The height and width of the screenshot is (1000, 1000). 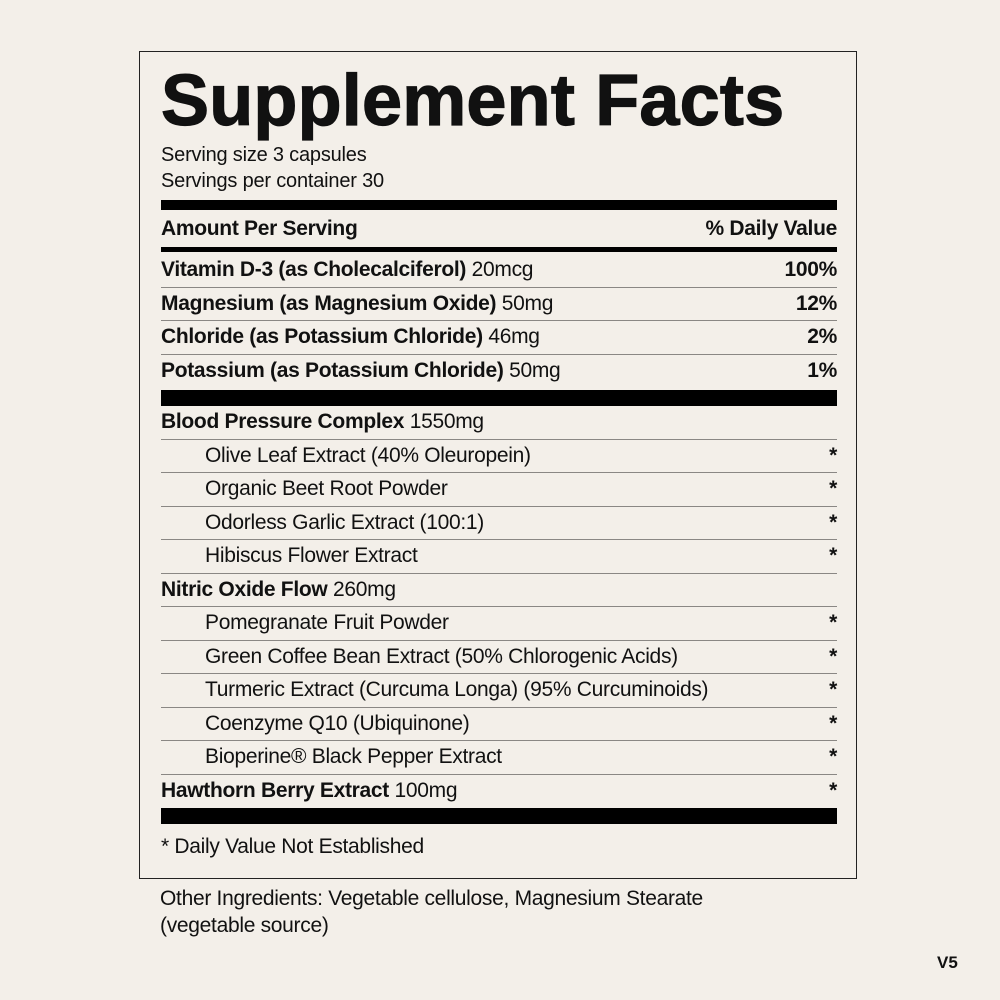 What do you see at coordinates (499, 557) in the screenshot?
I see `ingredient-row: Hibiscus Flower Extract *` at bounding box center [499, 557].